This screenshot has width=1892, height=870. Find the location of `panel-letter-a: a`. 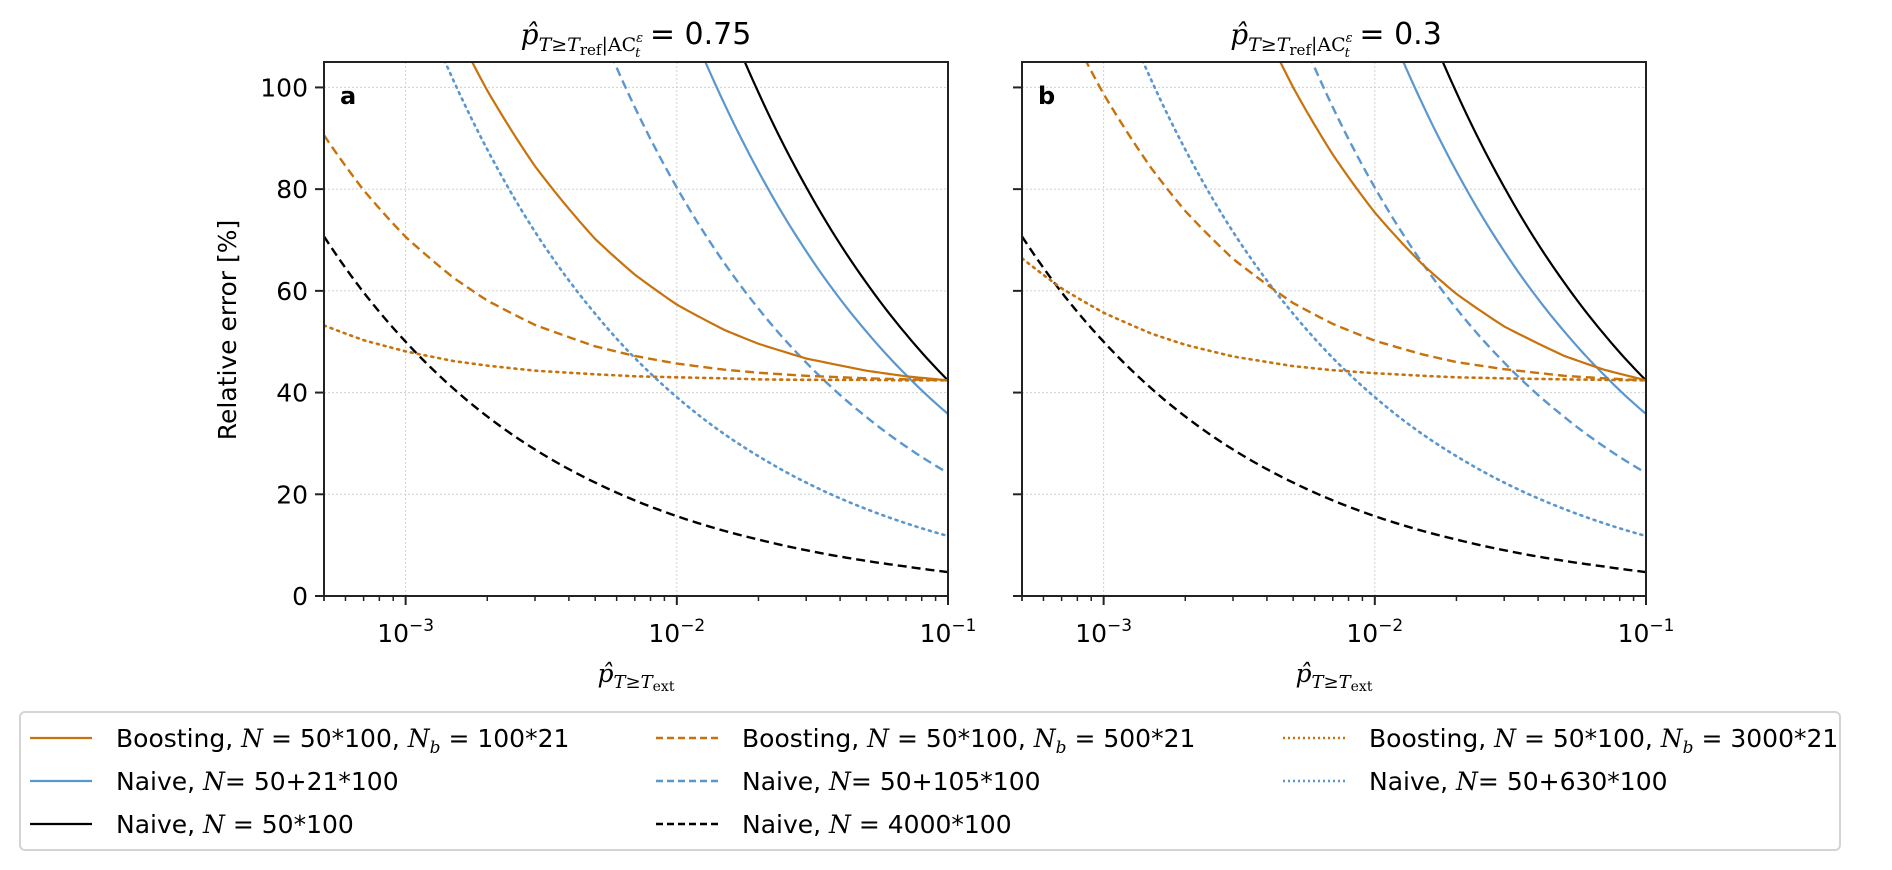

panel-letter-a: a is located at coordinates (348, 96).